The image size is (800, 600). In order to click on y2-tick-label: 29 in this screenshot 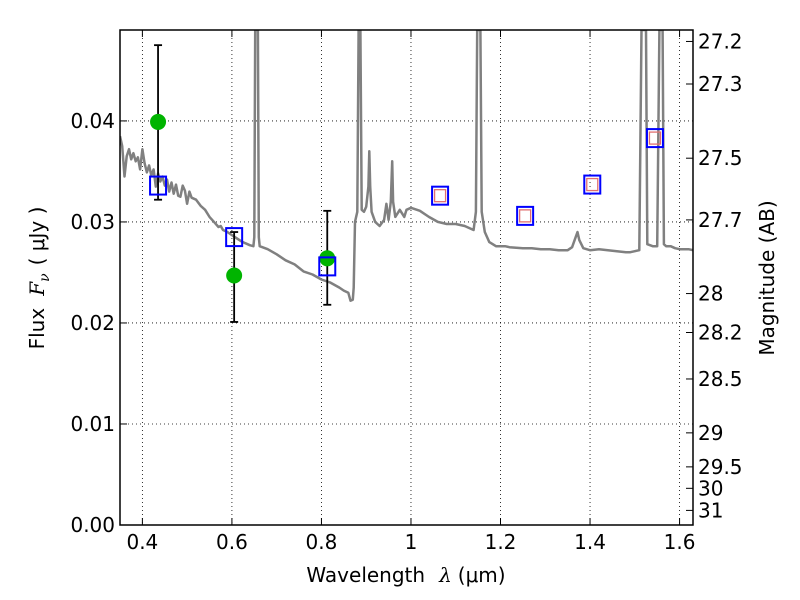, I will do `click(710, 433)`.